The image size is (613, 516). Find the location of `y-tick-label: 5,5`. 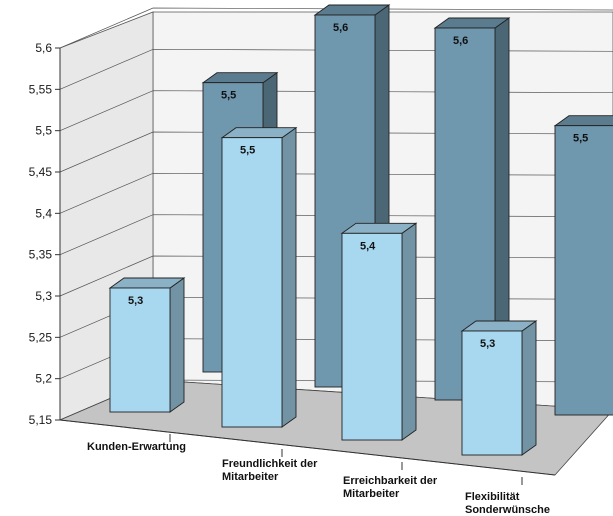

y-tick-label: 5,5 is located at coordinates (43, 131).